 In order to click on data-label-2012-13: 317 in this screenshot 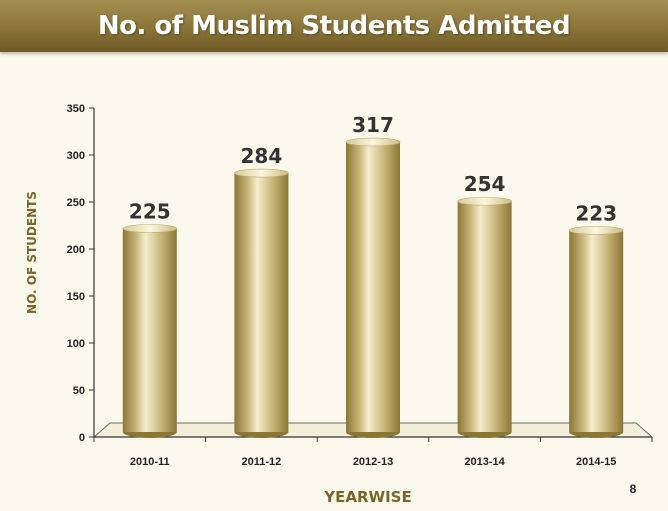, I will do `click(373, 125)`.